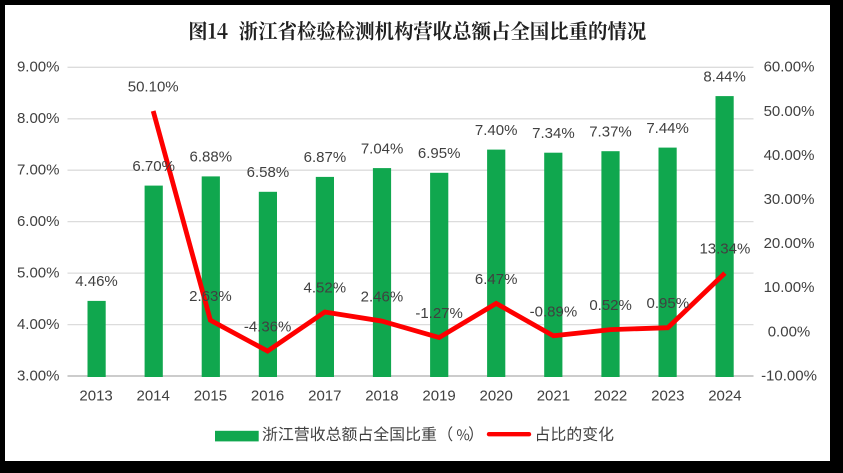 The width and height of the screenshot is (843, 473). Describe the element at coordinates (668, 303) in the screenshot. I see `svg-text: 0.95%` at that location.